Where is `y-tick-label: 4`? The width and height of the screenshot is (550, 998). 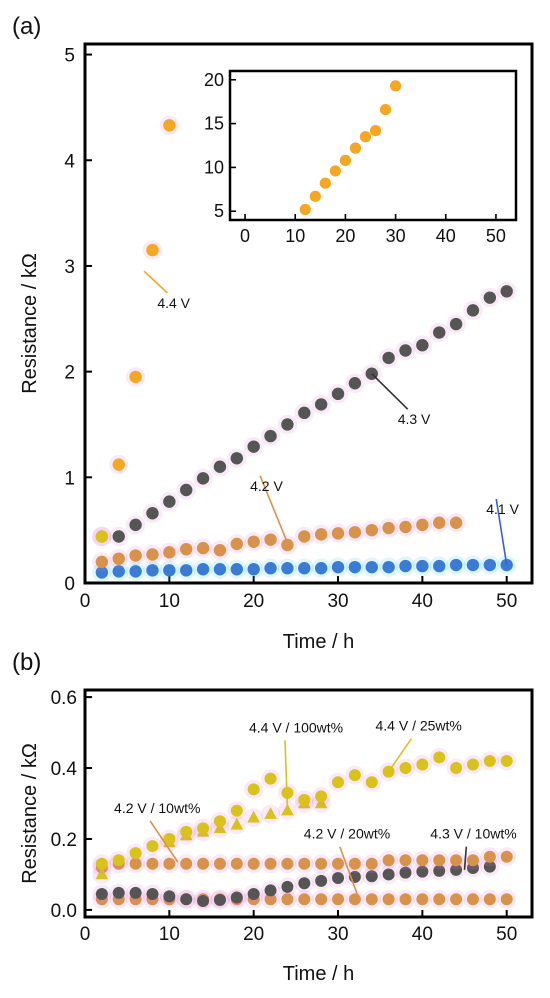
y-tick-label: 4 is located at coordinates (69, 161).